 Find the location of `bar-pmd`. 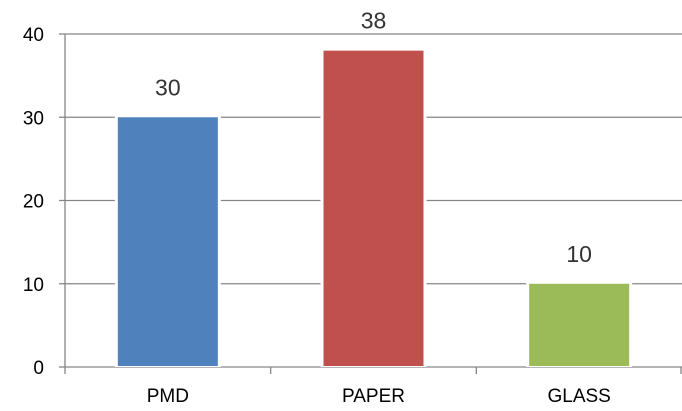

bar-pmd is located at coordinates (167, 241).